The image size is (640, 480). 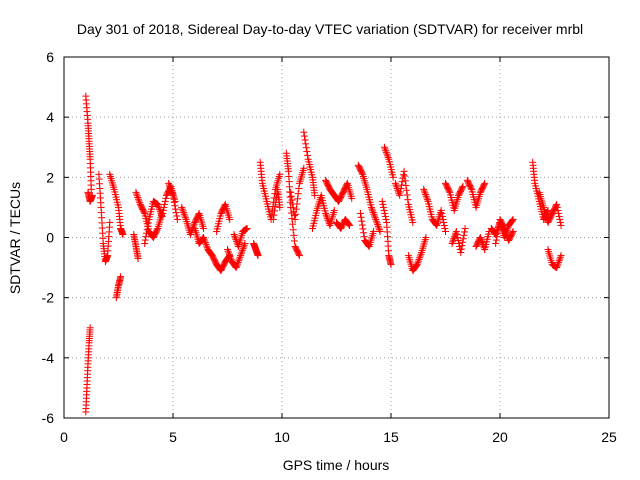 I want to click on y-tick-label: -6, so click(x=48, y=418).